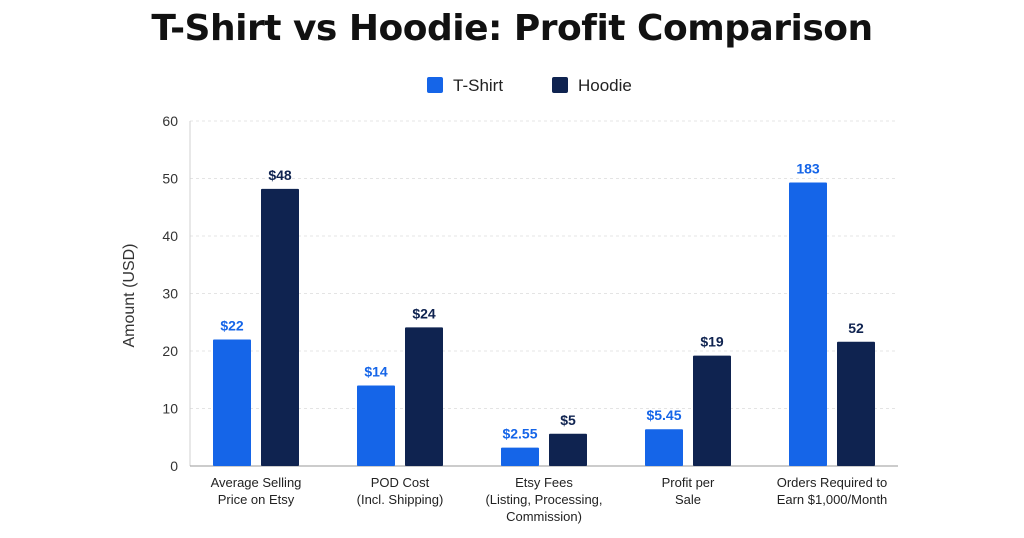 This screenshot has width=1024, height=538. I want to click on y-tick-label: 40, so click(170, 236).